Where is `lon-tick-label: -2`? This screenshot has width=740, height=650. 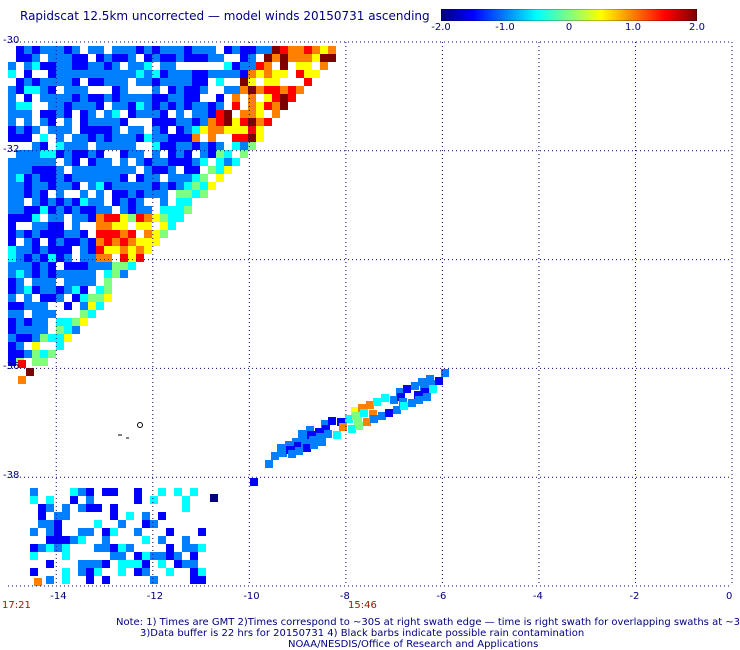 lon-tick-label: -2 is located at coordinates (634, 596).